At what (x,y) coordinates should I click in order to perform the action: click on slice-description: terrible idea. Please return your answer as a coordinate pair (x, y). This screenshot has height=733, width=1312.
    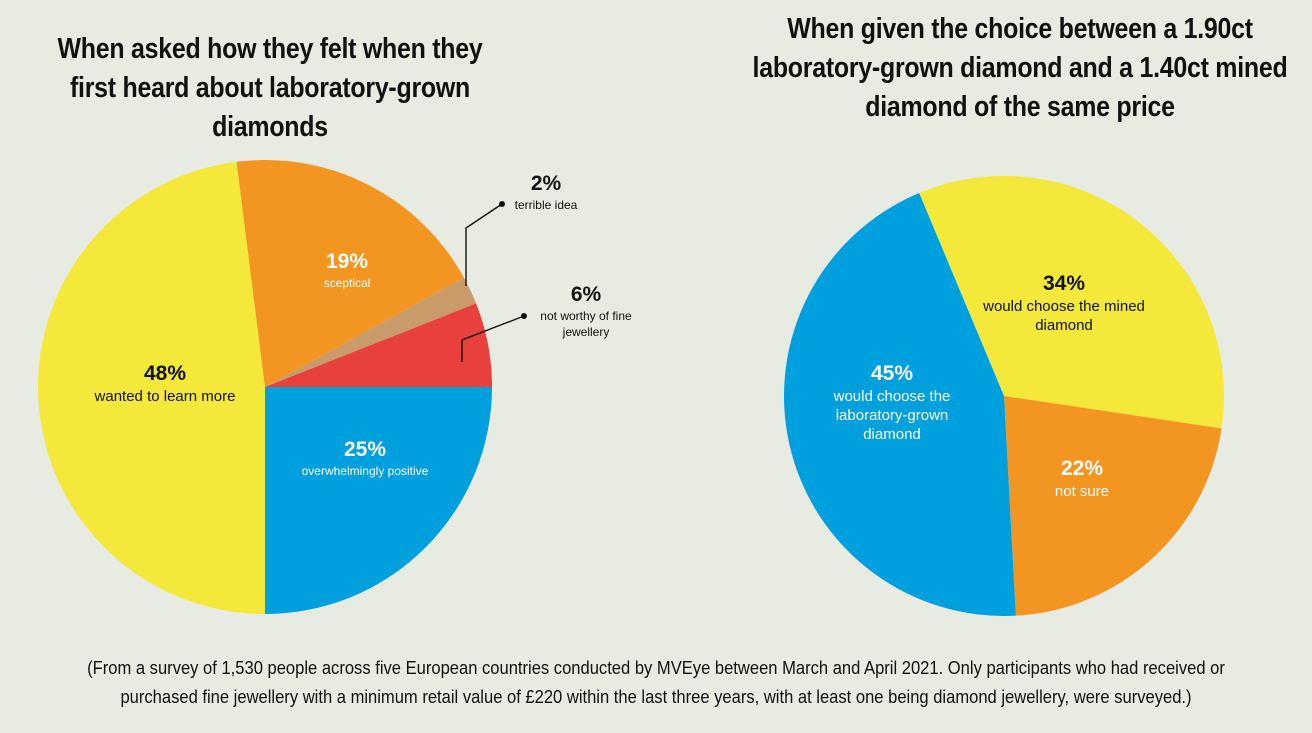
    Looking at the image, I should click on (546, 205).